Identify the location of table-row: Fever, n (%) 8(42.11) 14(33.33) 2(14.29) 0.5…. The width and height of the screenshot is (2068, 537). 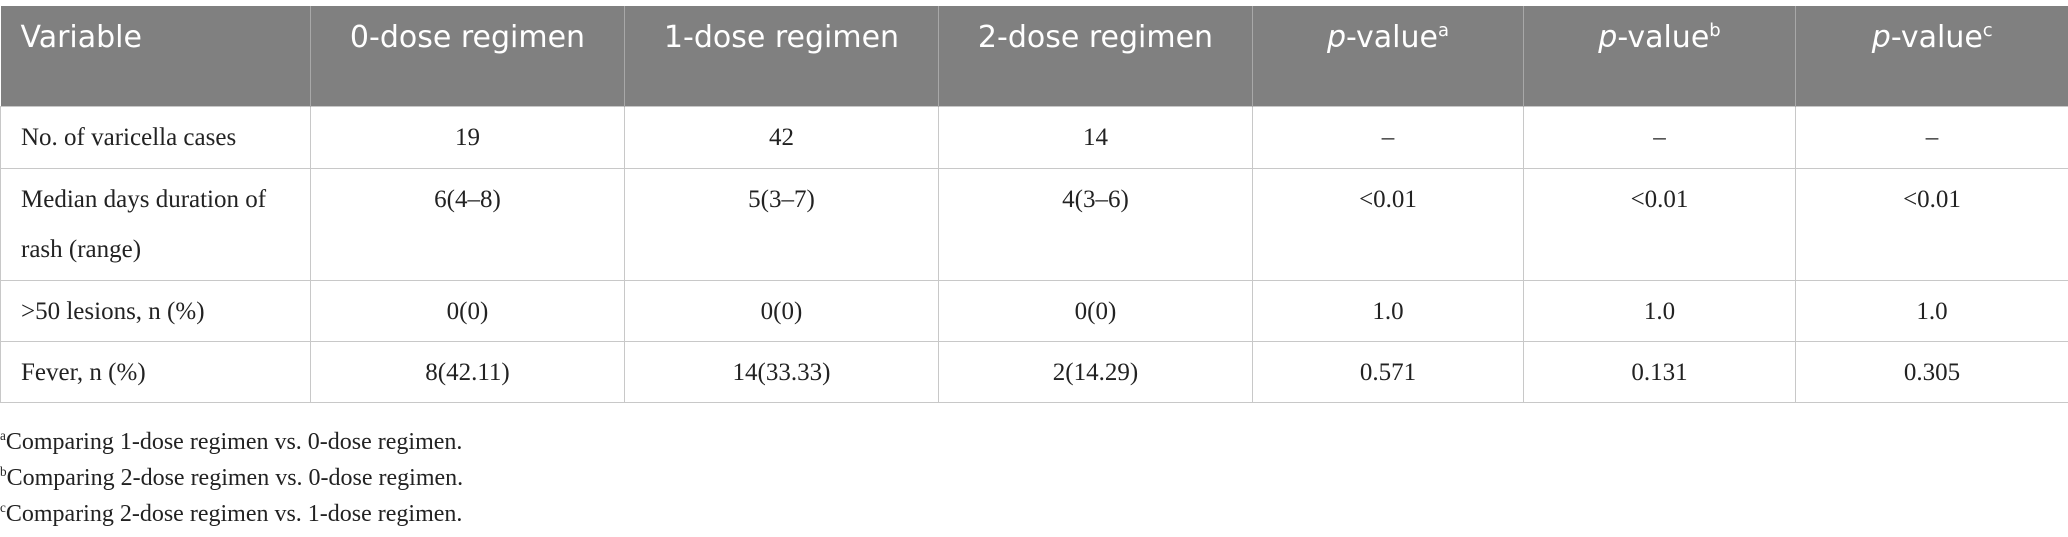
(1034, 371).